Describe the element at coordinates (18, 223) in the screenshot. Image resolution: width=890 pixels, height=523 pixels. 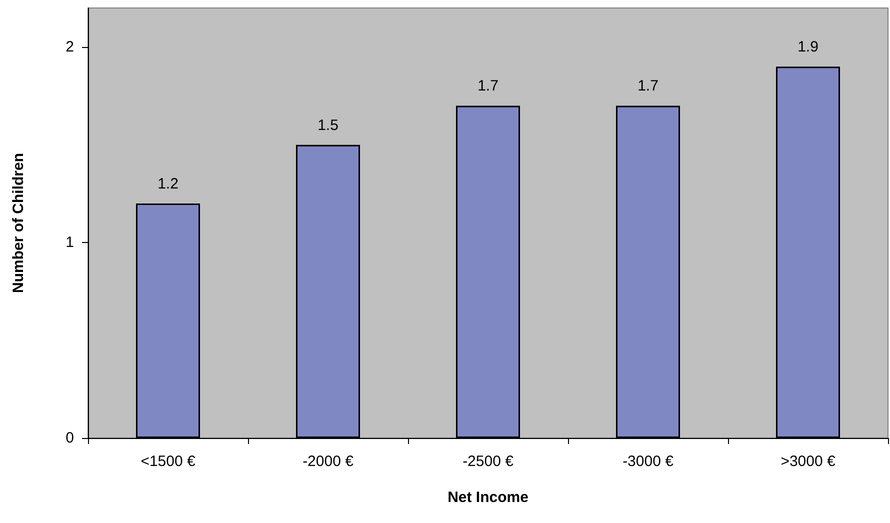
I see `y-axis-title: Number of Children` at that location.